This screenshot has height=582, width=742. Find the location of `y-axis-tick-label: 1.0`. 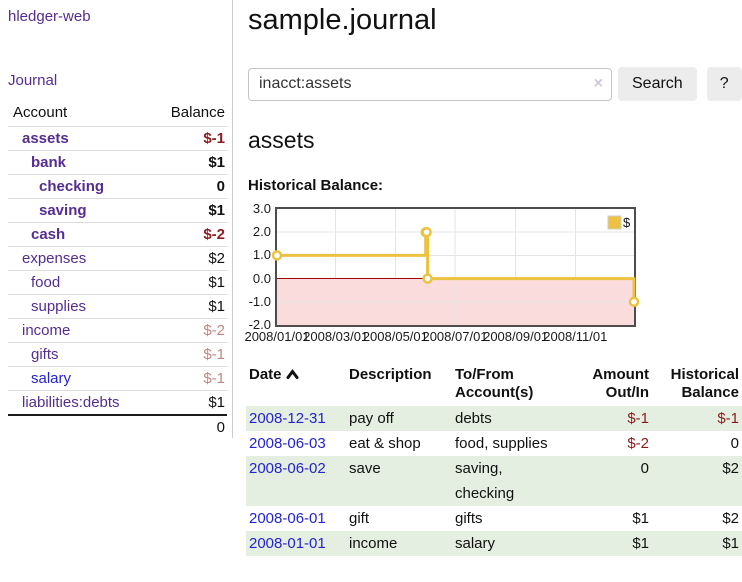

y-axis-tick-label: 1.0 is located at coordinates (261, 255).